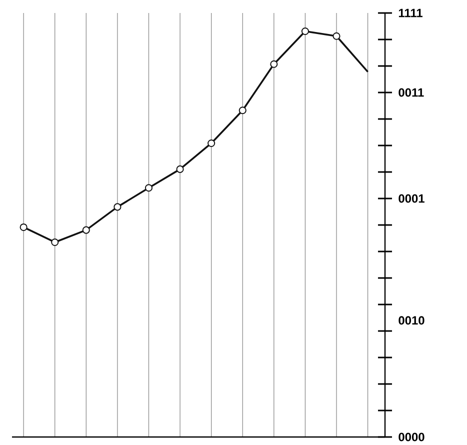  Describe the element at coordinates (411, 92) in the screenshot. I see `text: 0011` at that location.